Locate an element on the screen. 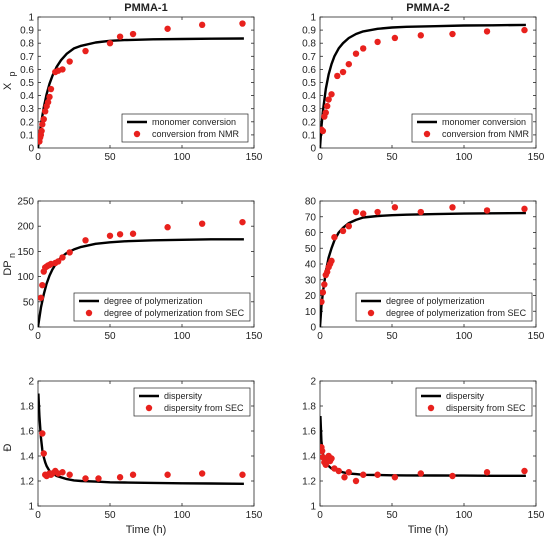 The image size is (550, 546). y-tick-label: 40 is located at coordinates (311, 265).